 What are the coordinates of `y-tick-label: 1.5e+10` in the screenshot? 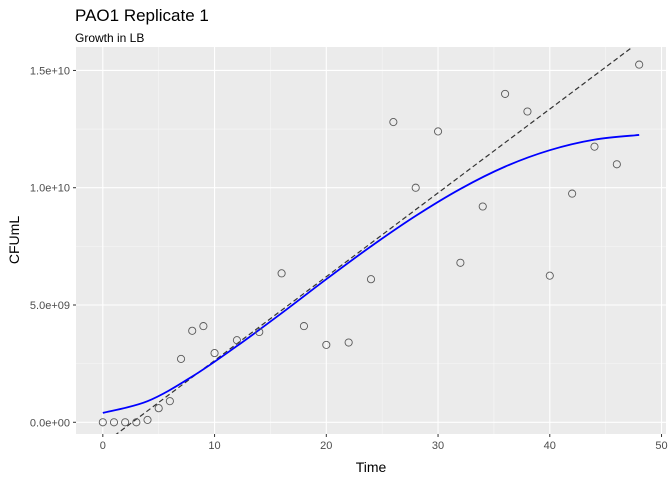 It's located at (50, 71).